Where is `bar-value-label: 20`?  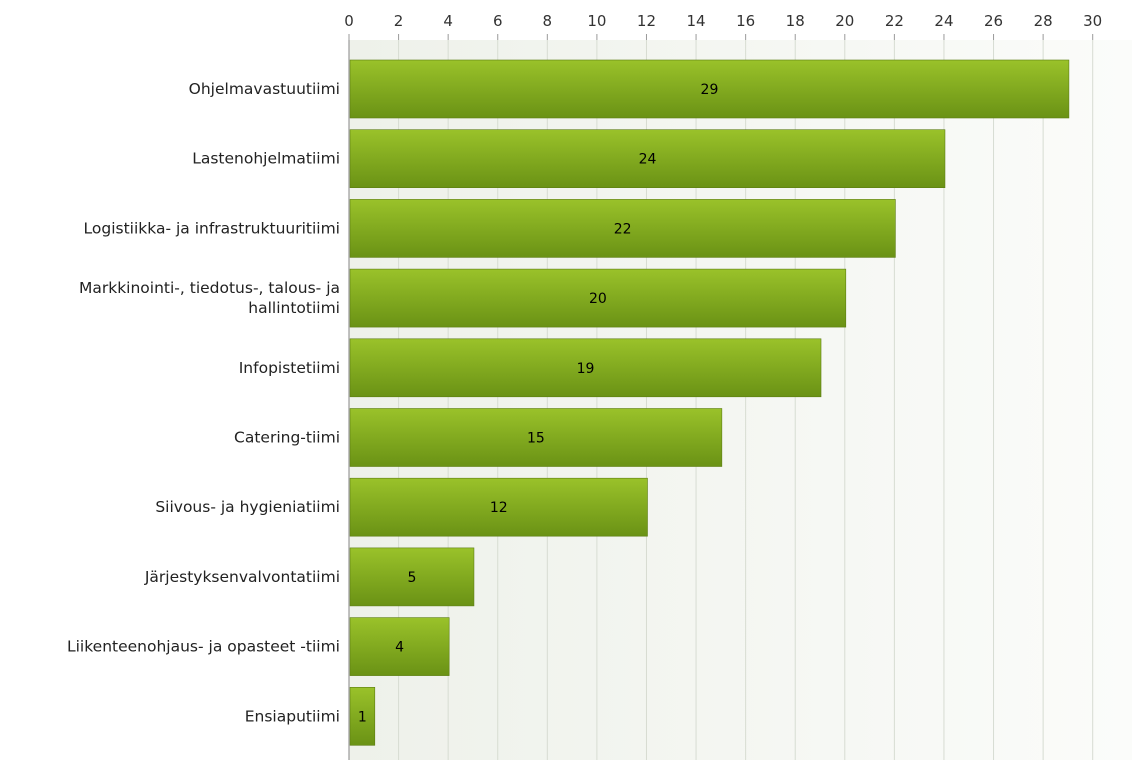
bar-value-label: 20 is located at coordinates (598, 299).